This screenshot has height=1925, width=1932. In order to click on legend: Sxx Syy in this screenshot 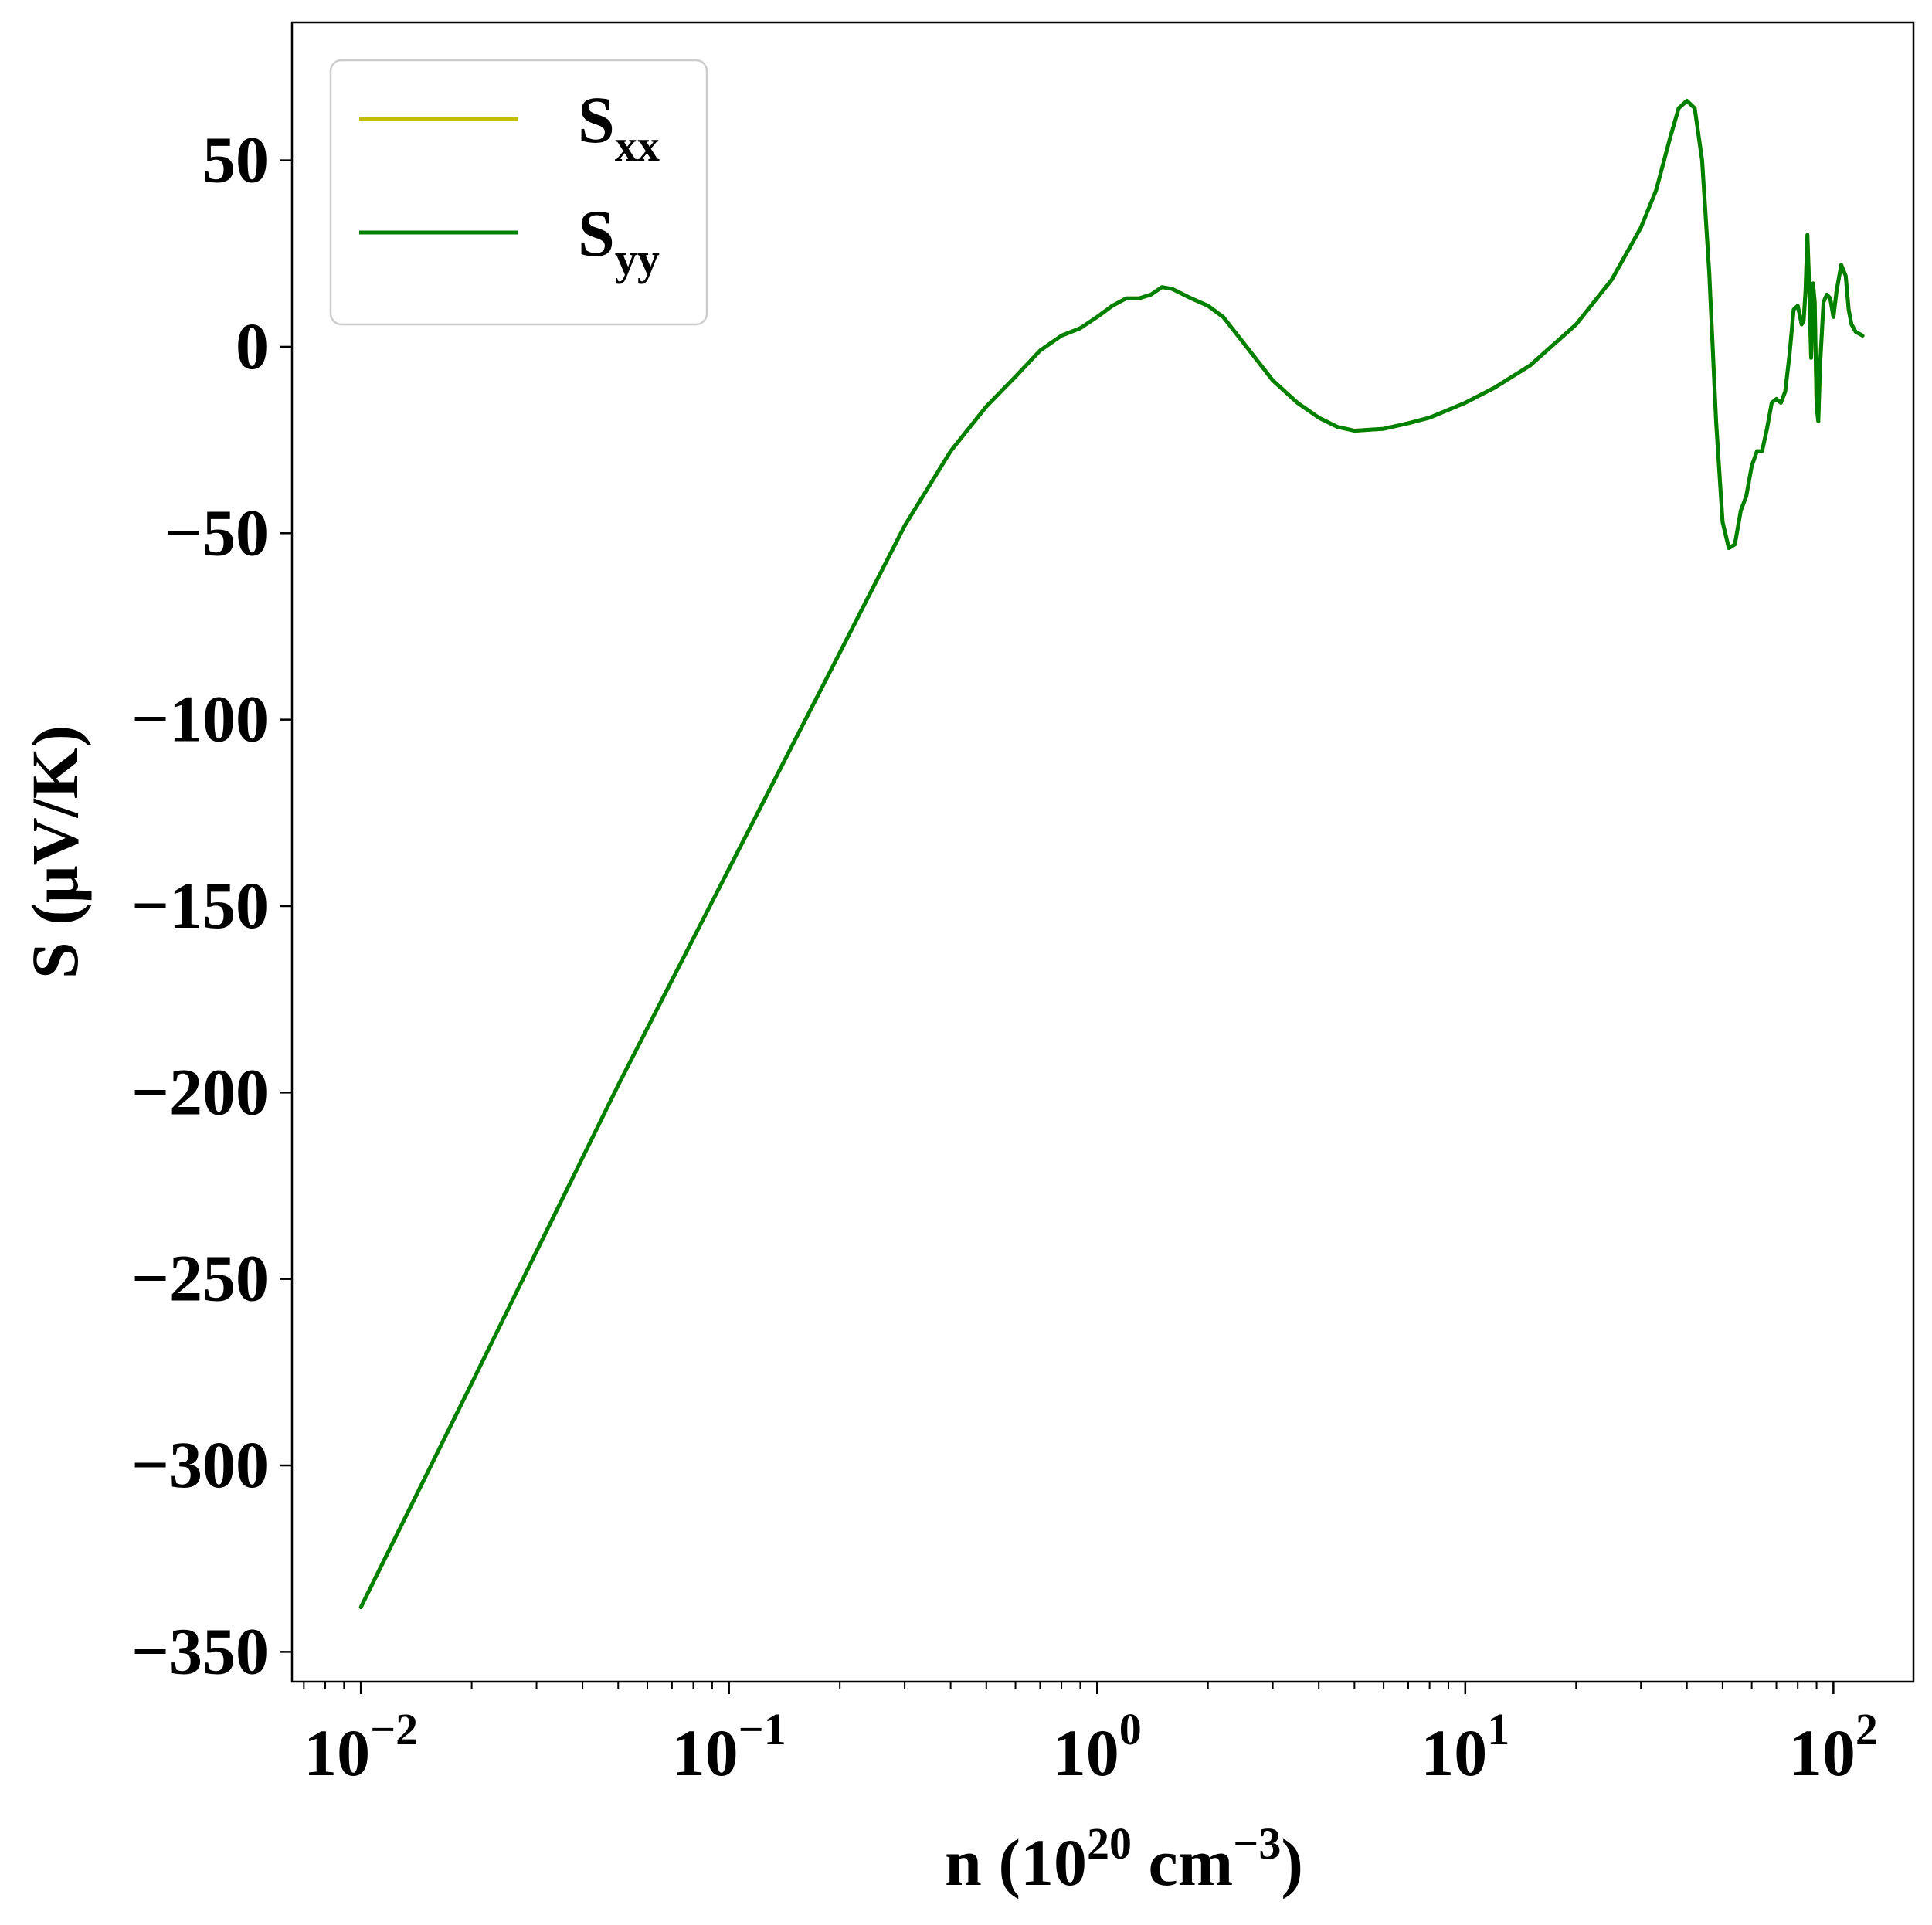, I will do `click(519, 192)`.